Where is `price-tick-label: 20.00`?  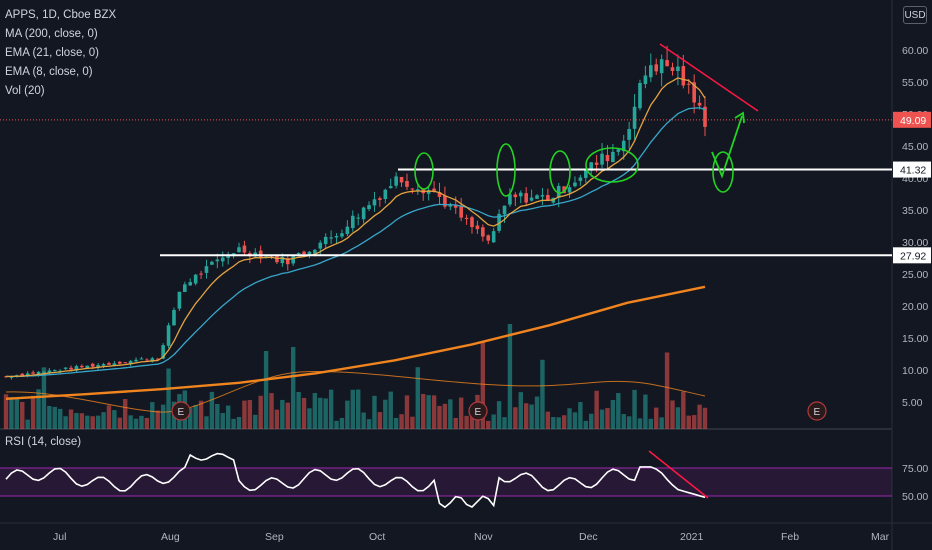
price-tick-label: 20.00 is located at coordinates (915, 307).